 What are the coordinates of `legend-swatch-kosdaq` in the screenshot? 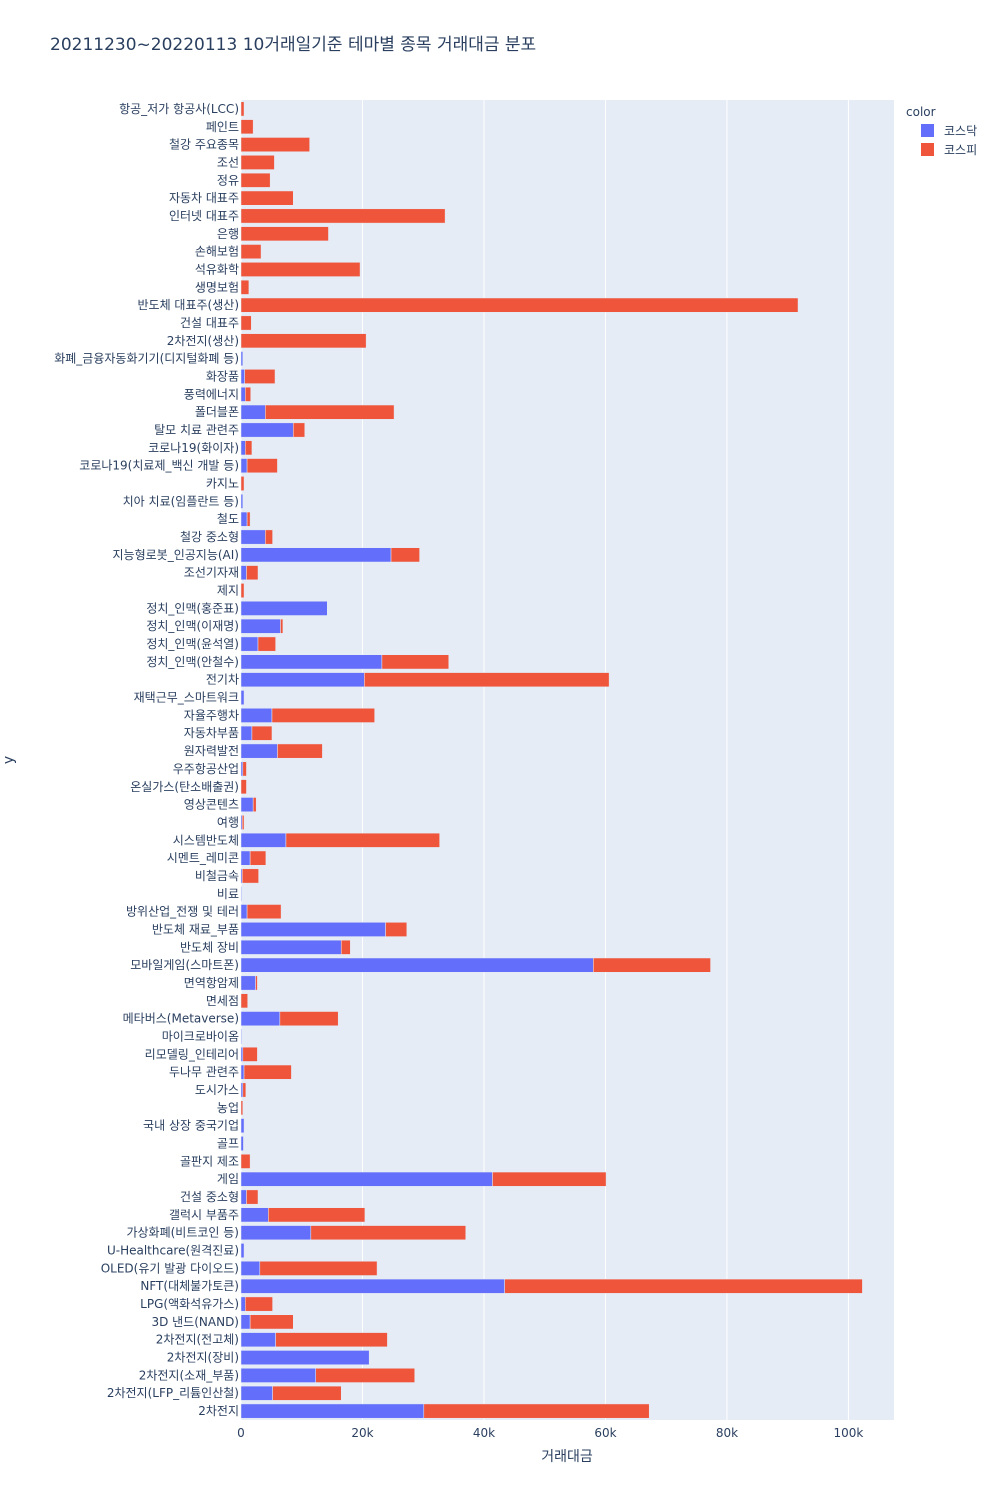 It's located at (927, 130).